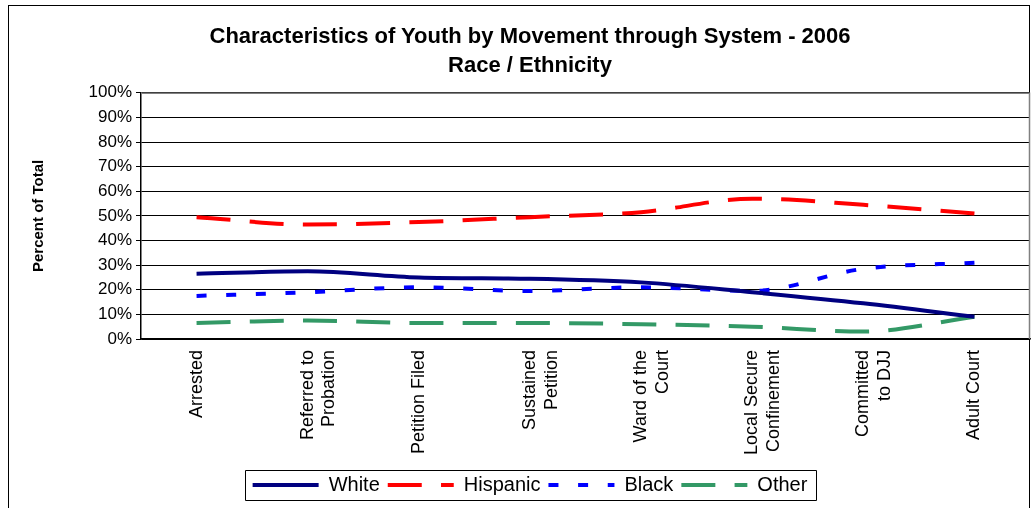 The height and width of the screenshot is (508, 1034). What do you see at coordinates (973, 395) in the screenshot?
I see `x-tick-label: Adult Court` at bounding box center [973, 395].